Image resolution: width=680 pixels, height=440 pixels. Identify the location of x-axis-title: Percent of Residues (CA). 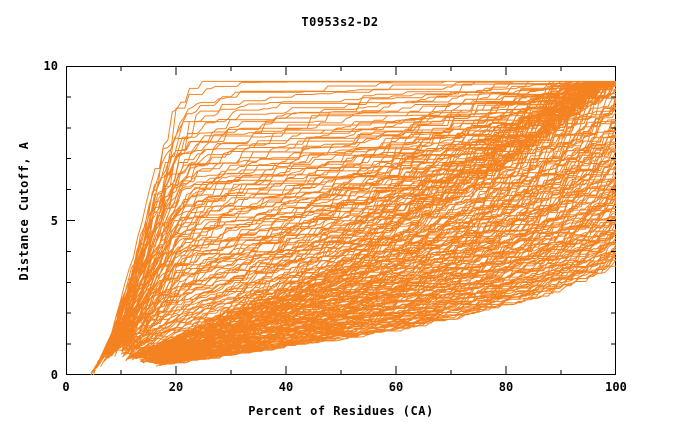
(341, 411).